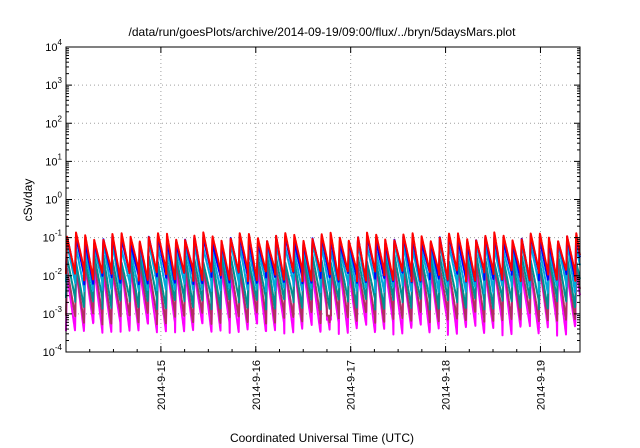  What do you see at coordinates (53, 237) in the screenshot?
I see `y-tick-label: 10⁻¹` at bounding box center [53, 237].